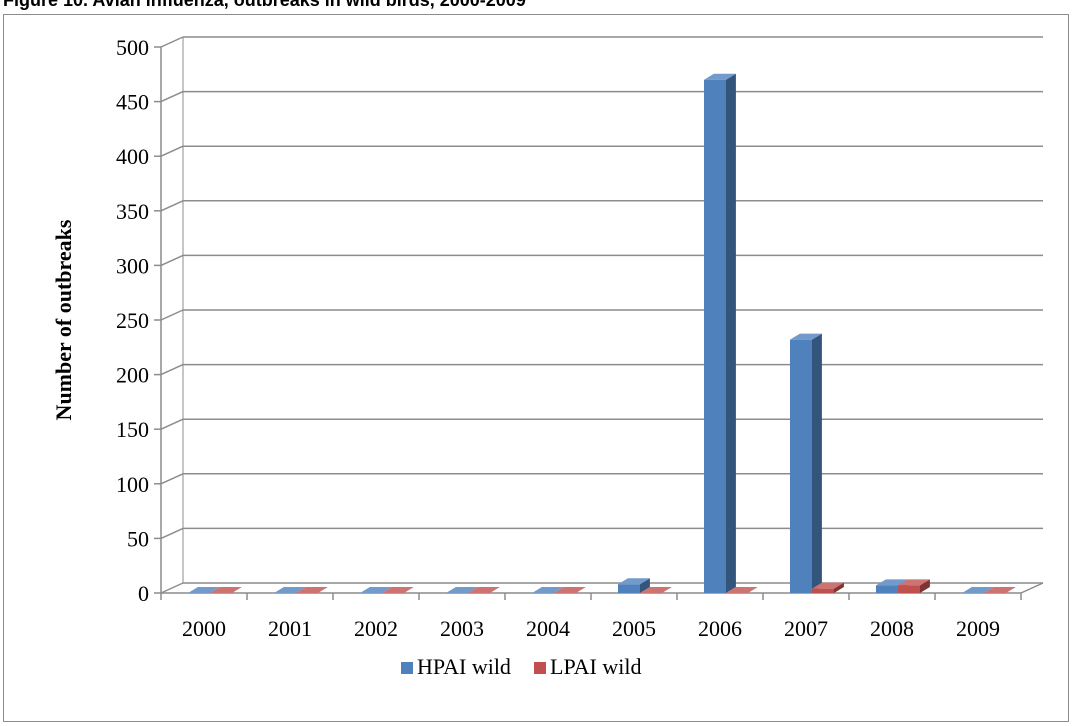 The image size is (1074, 726). I want to click on y-tick-label: 350, so click(132, 211).